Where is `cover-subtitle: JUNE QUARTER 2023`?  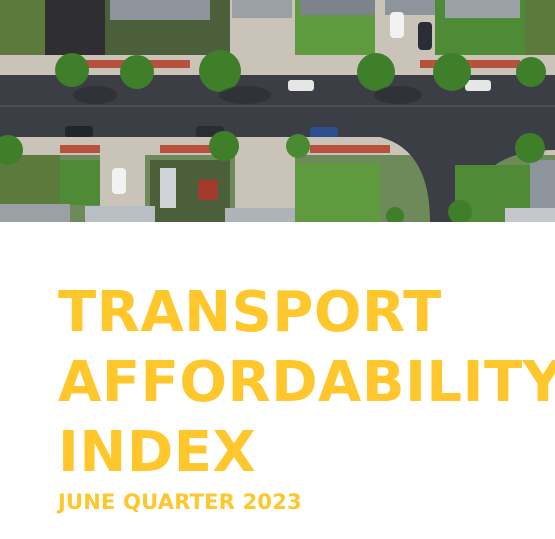
cover-subtitle: JUNE QUARTER 2023 is located at coordinates (180, 502).